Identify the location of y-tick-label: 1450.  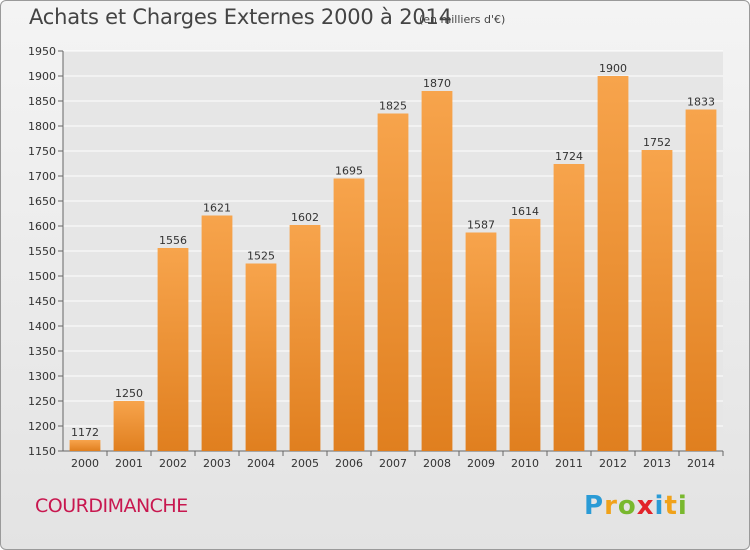
(42, 301).